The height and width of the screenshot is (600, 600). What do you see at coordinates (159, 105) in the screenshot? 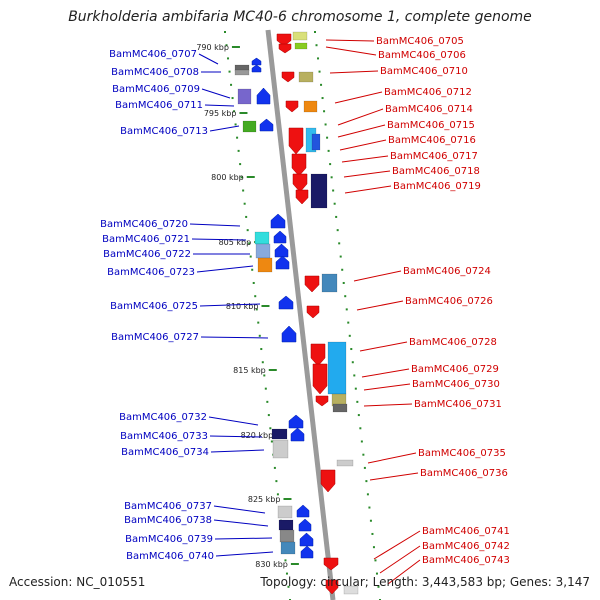
I see `left-gene-label: BamMC406_0711` at bounding box center [159, 105].